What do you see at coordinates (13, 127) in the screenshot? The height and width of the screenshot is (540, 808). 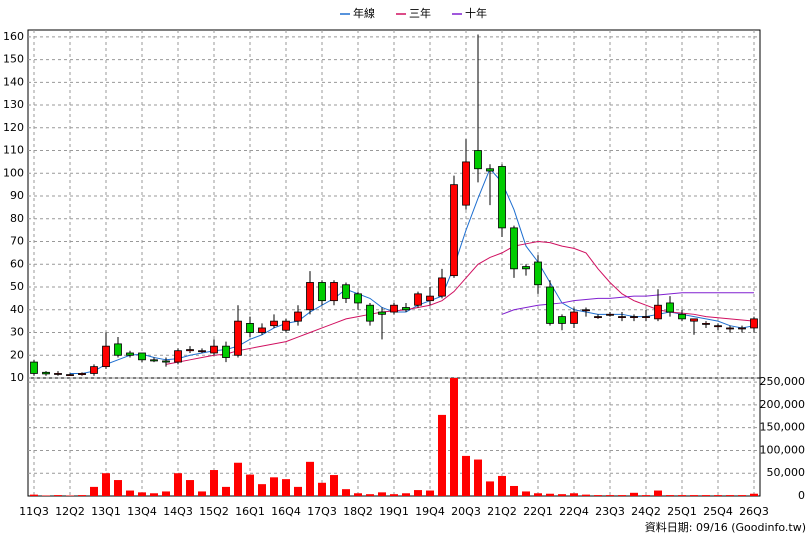 I see `y-tick-label: 120` at bounding box center [13, 127].